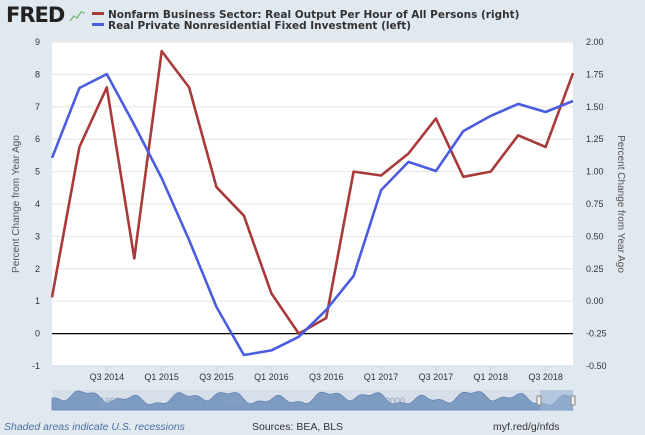 This screenshot has height=435, width=645. What do you see at coordinates (35, 15) in the screenshot?
I see `fred-logo: FRED` at bounding box center [35, 15].